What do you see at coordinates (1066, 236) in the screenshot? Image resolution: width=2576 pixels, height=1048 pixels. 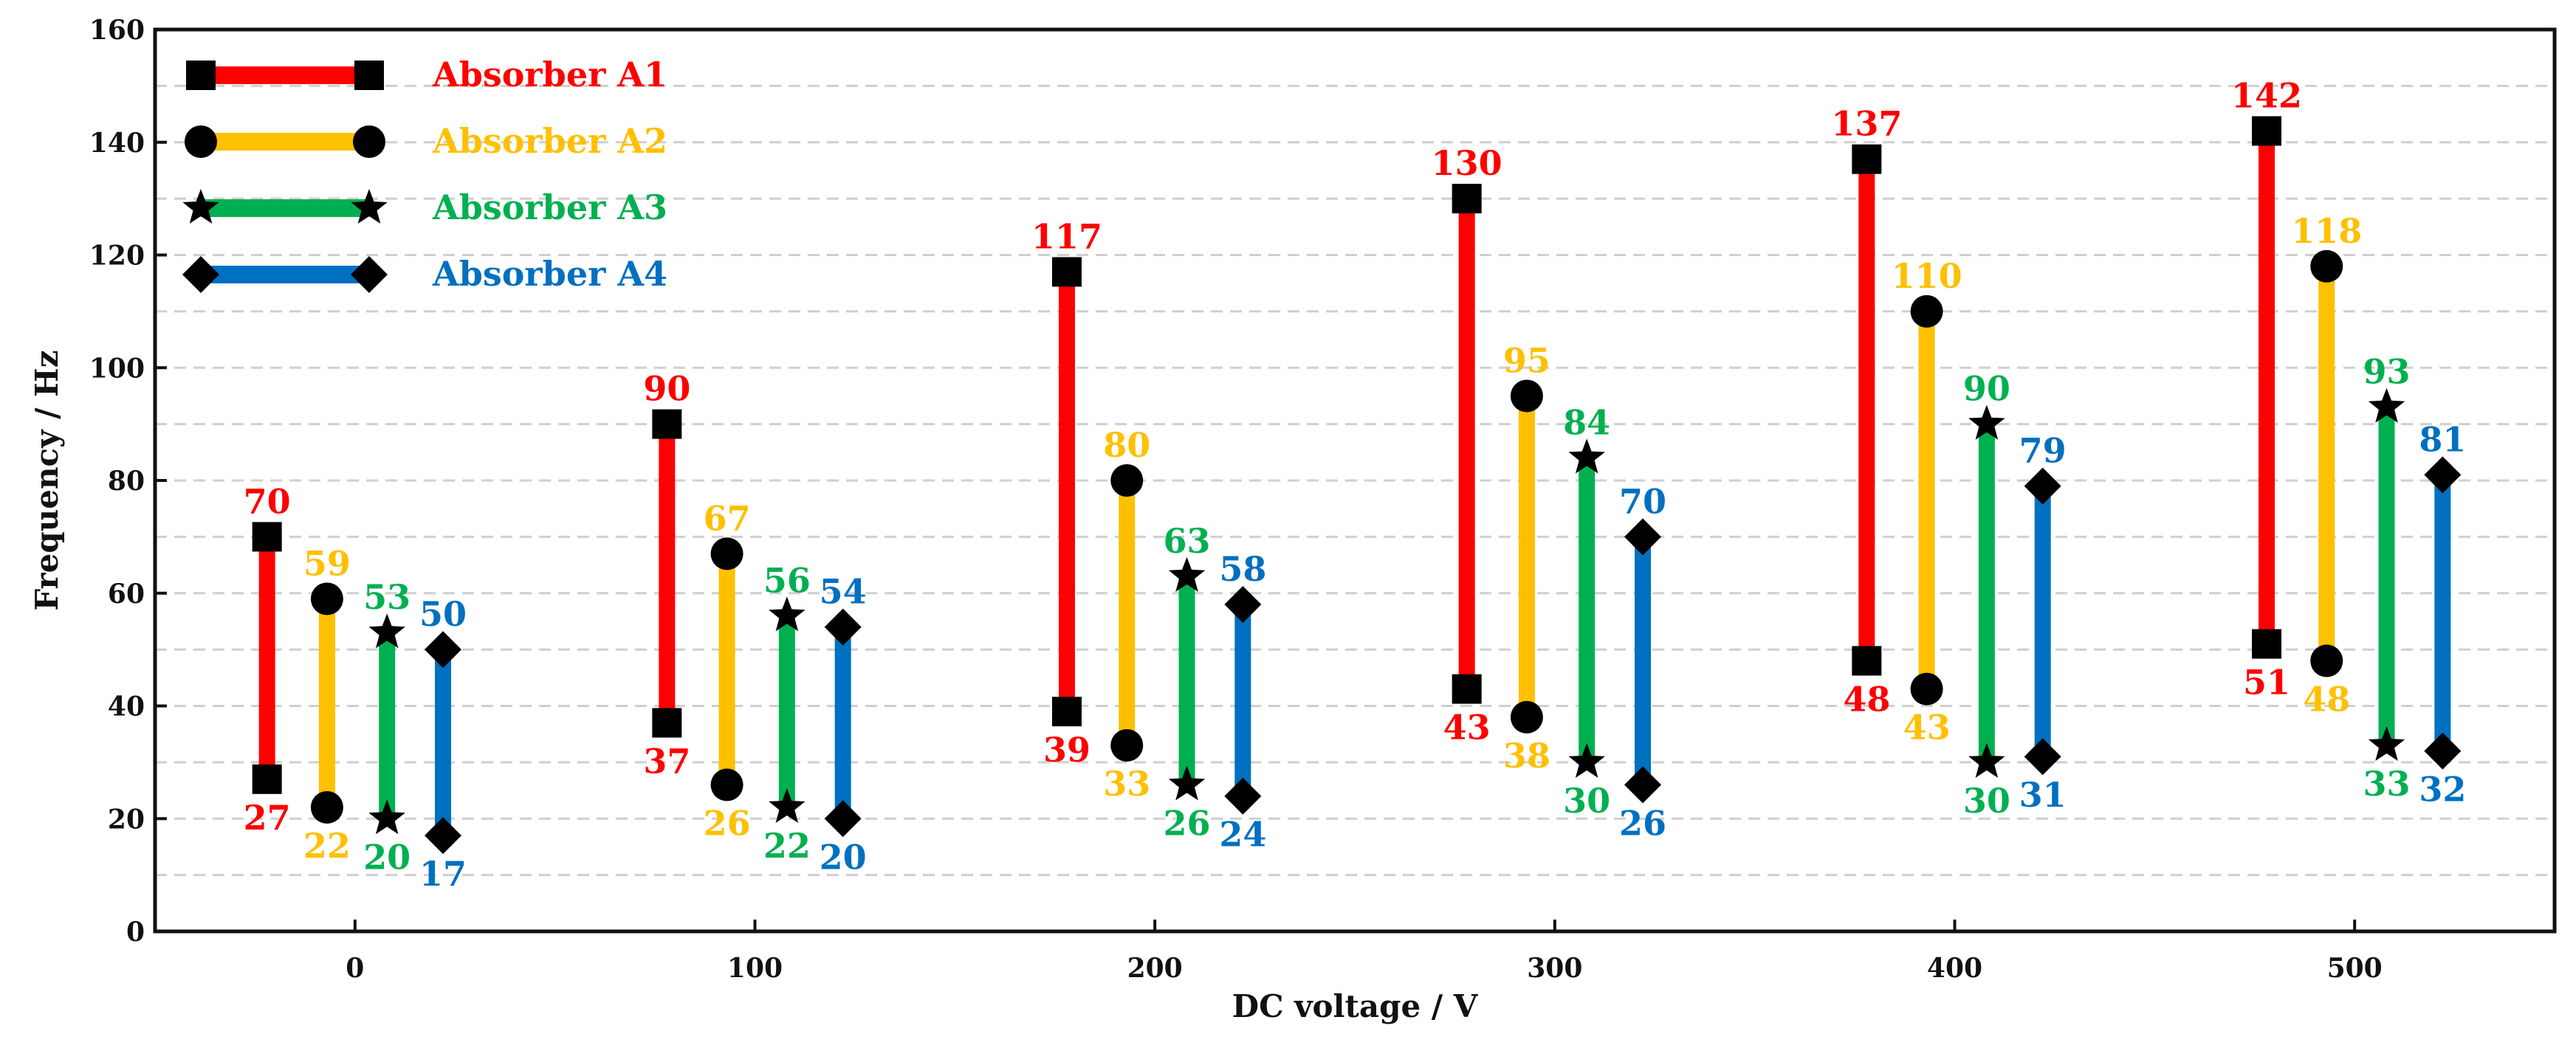 I see `high-value-label: 117` at bounding box center [1066, 236].